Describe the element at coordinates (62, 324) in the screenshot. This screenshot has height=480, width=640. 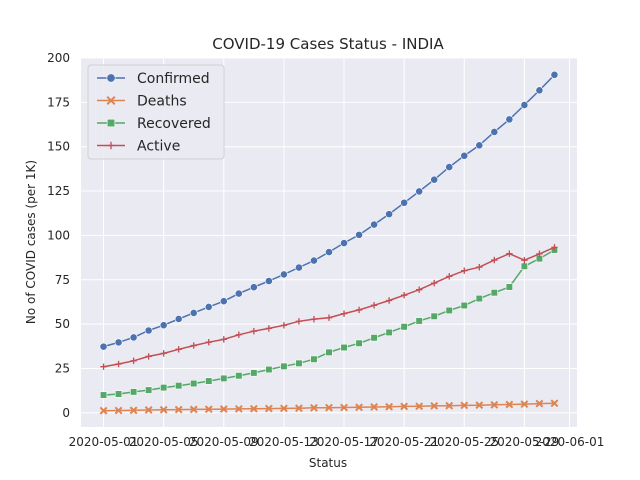
I see `y-tick-label: 50` at that location.